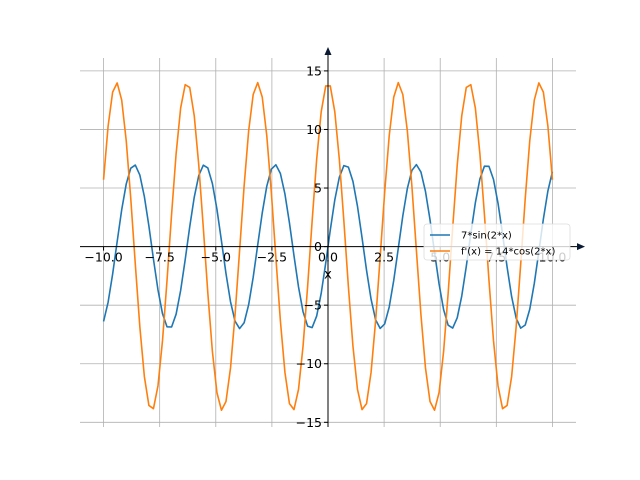  I want to click on y-tick-label: 15, so click(314, 70).